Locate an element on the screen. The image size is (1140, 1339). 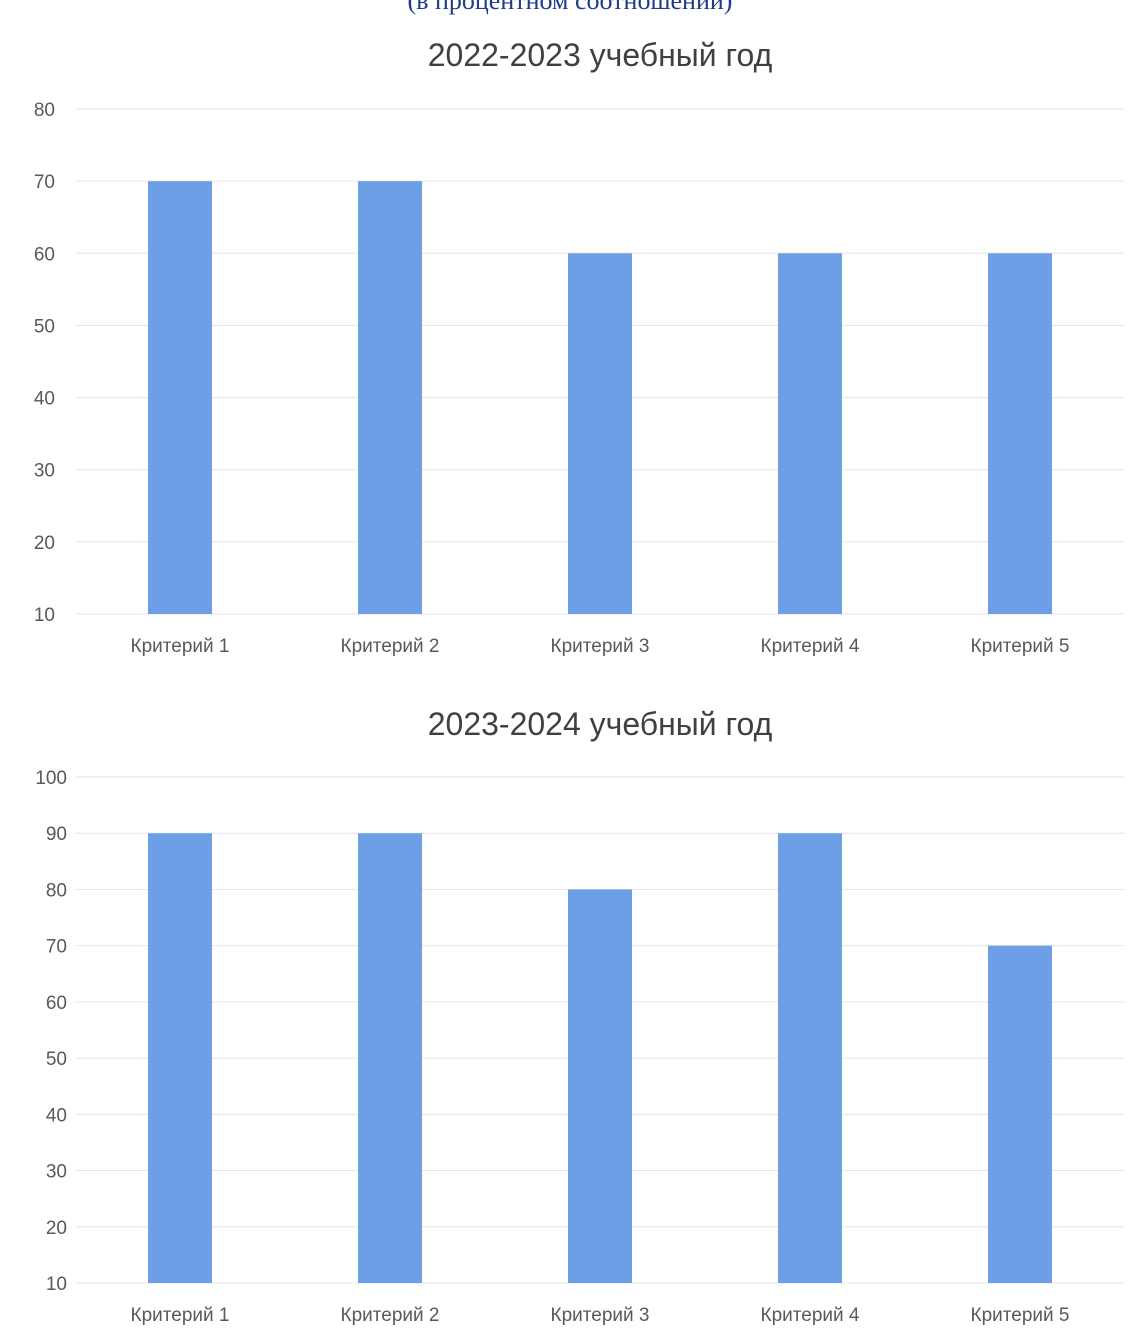
y-tick-label: 90 is located at coordinates (56, 834).